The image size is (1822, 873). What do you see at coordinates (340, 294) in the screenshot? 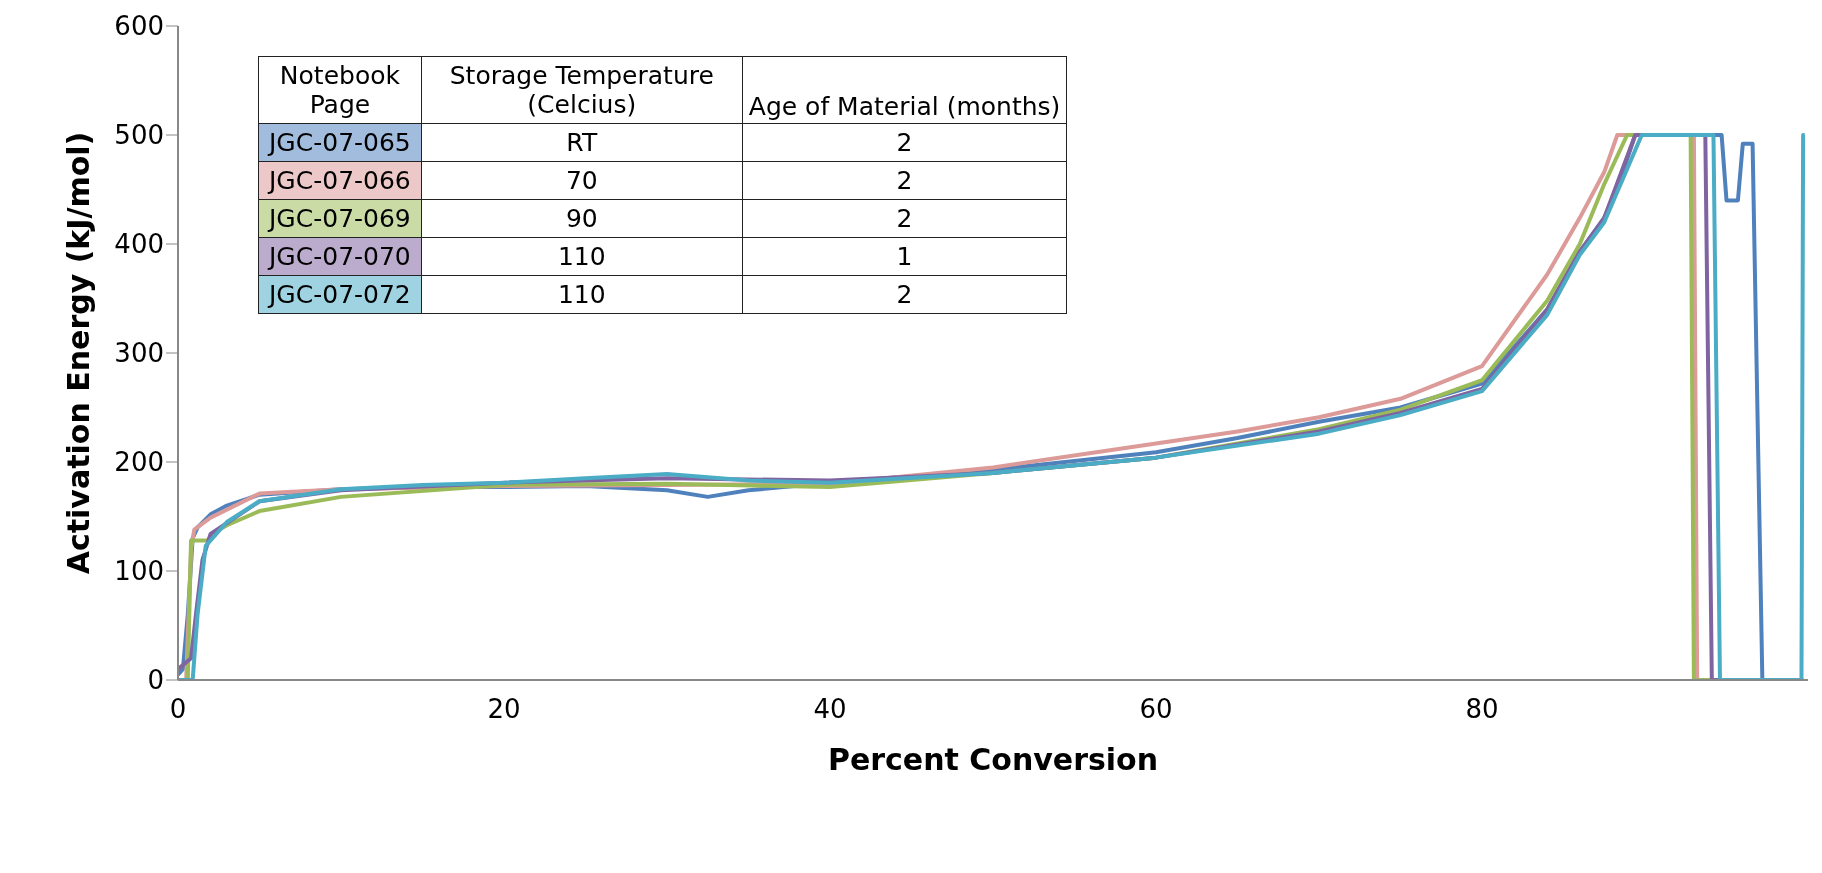
I see `text: JGC-07-072` at bounding box center [340, 294].